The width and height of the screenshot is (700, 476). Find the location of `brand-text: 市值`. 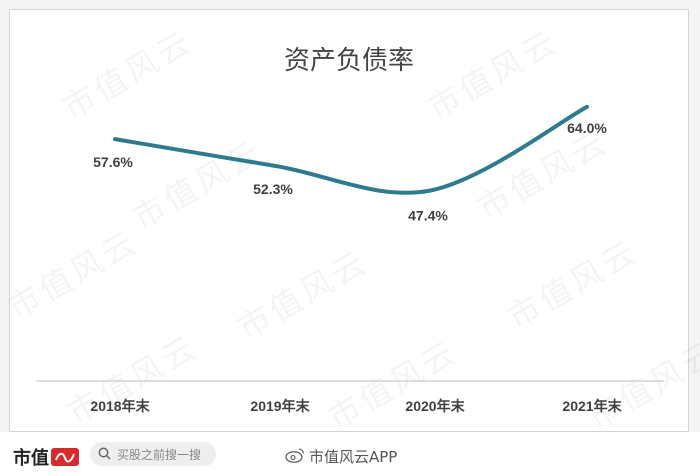

brand-text: 市值 is located at coordinates (31, 458).